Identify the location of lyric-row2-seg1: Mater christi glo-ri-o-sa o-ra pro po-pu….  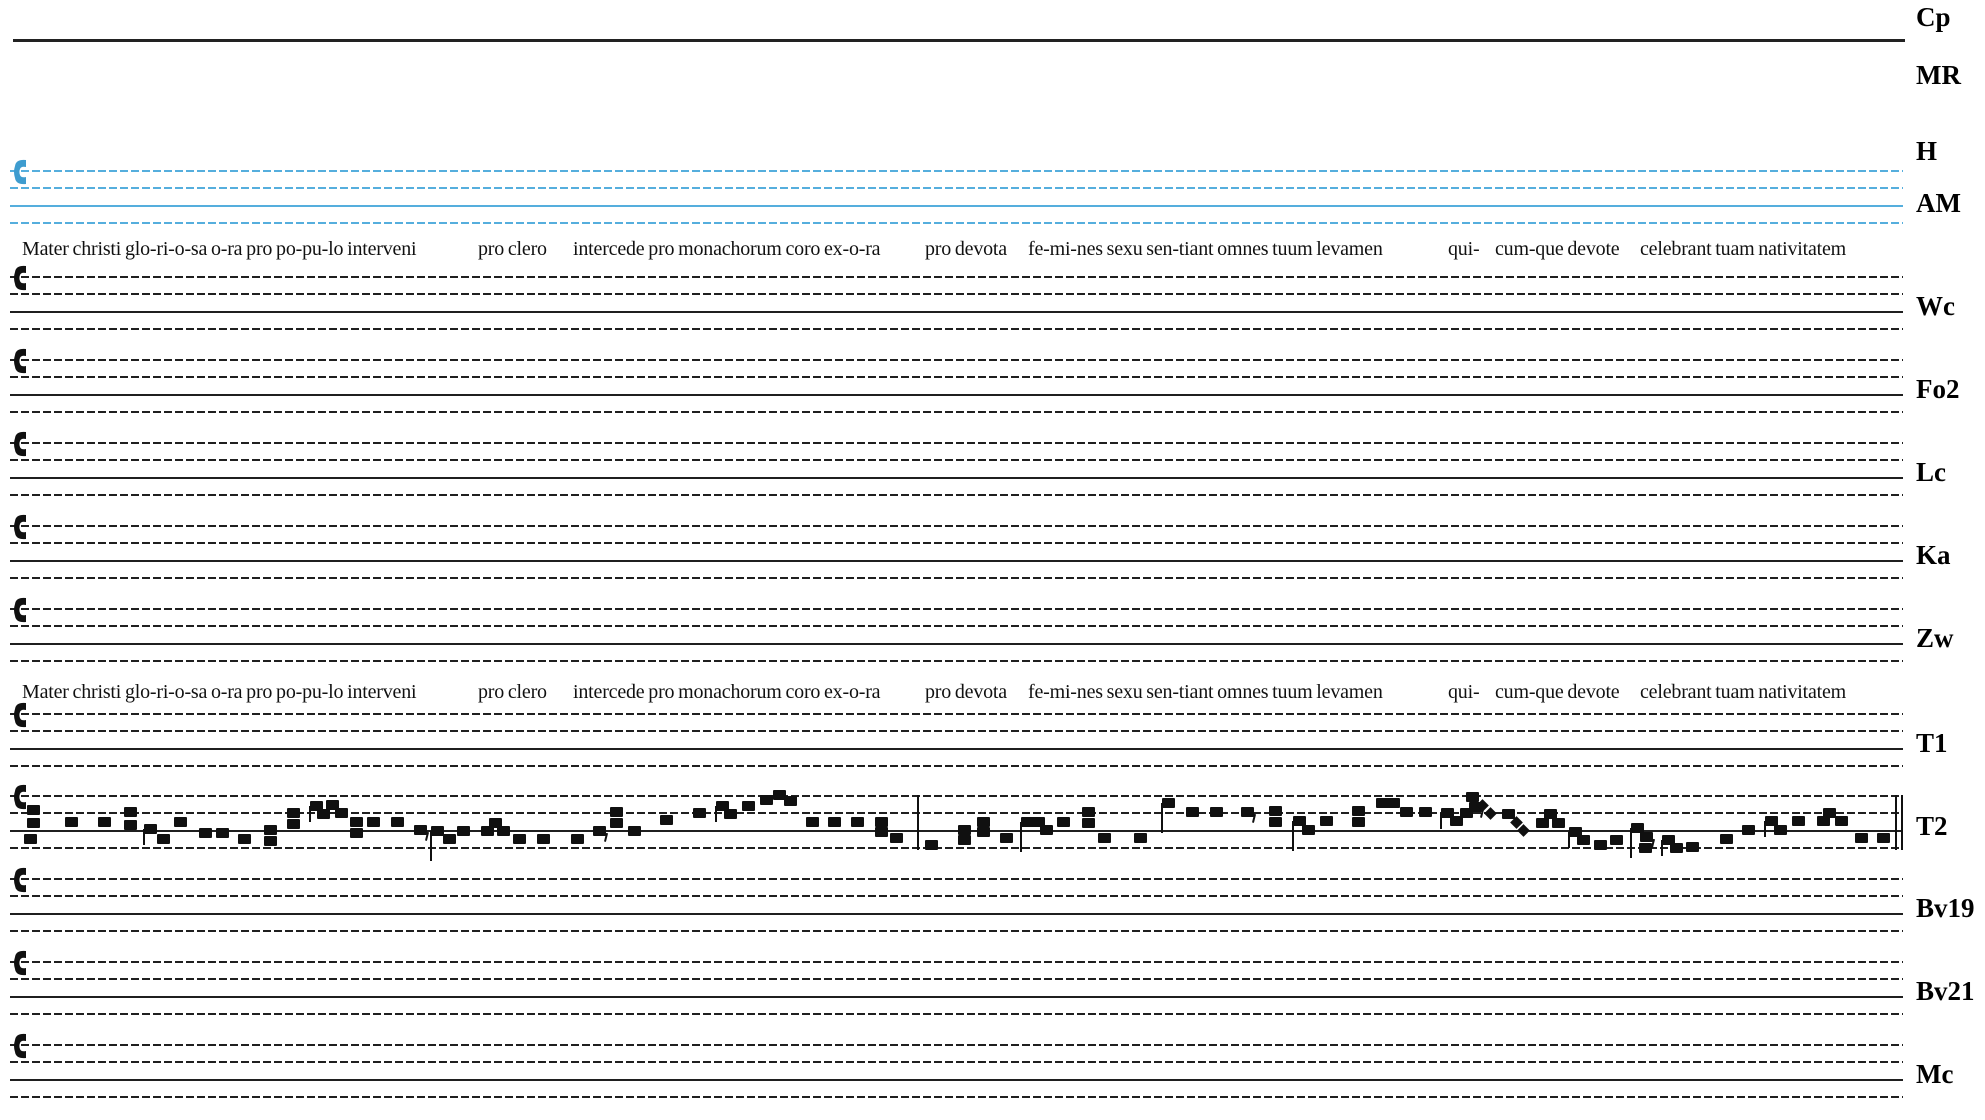
(219, 692).